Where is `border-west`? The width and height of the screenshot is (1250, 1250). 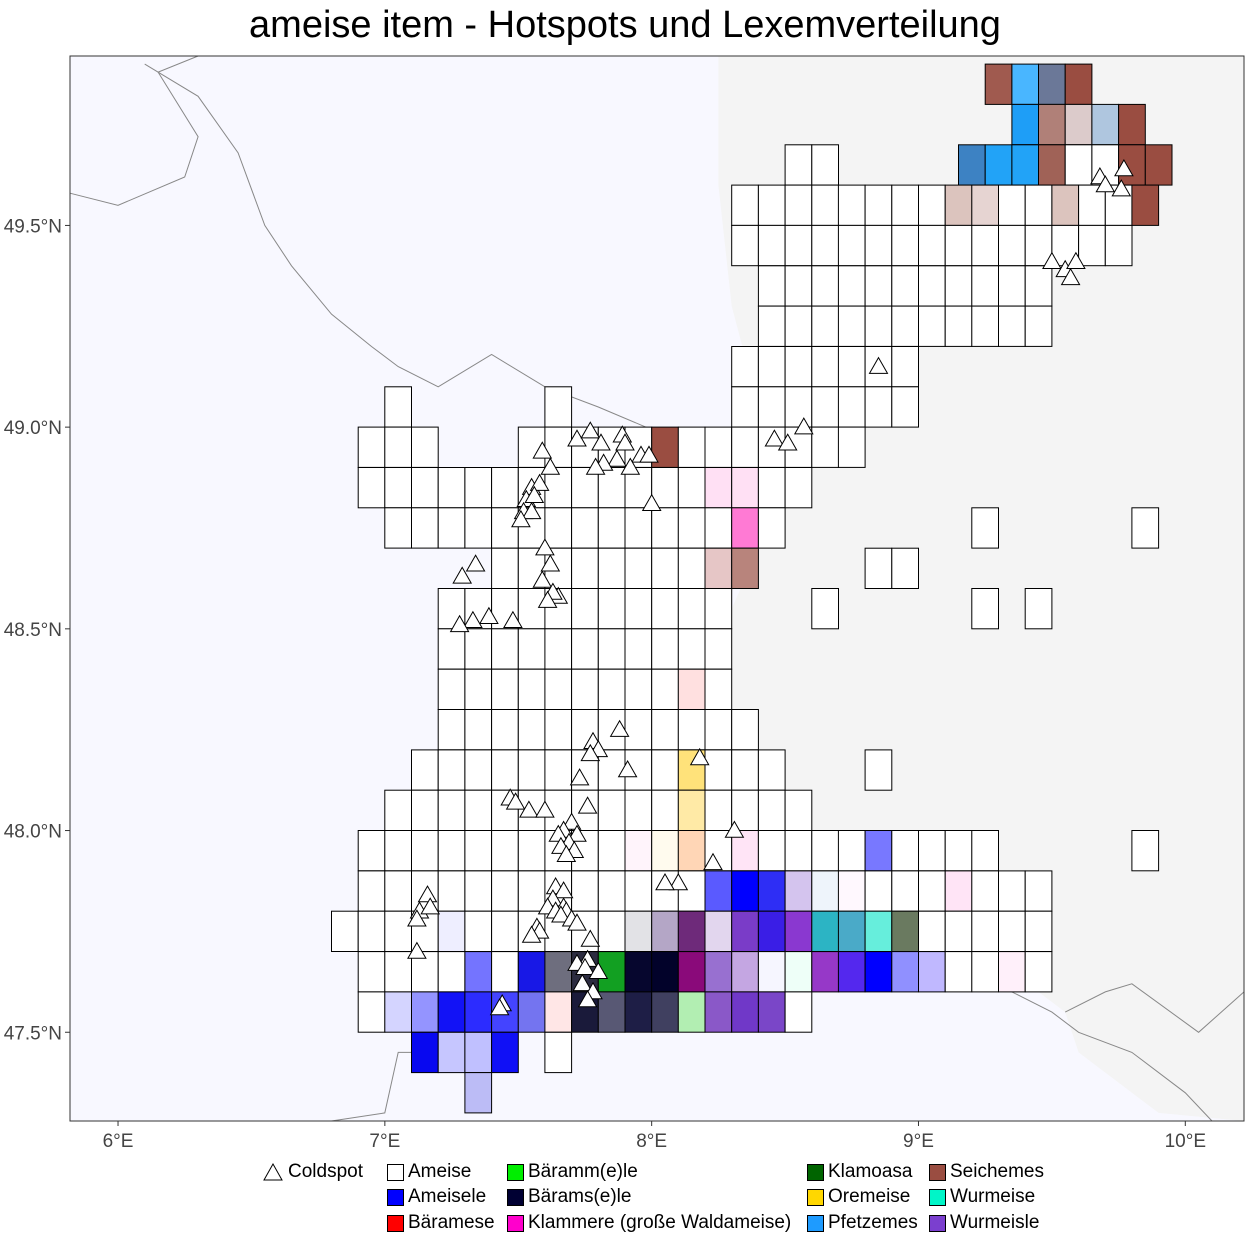 border-west is located at coordinates (425, 251).